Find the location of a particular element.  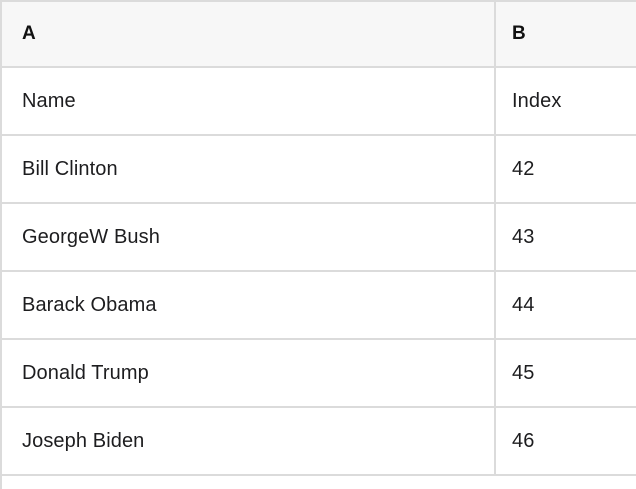

table-row: Name Index is located at coordinates (319, 102).